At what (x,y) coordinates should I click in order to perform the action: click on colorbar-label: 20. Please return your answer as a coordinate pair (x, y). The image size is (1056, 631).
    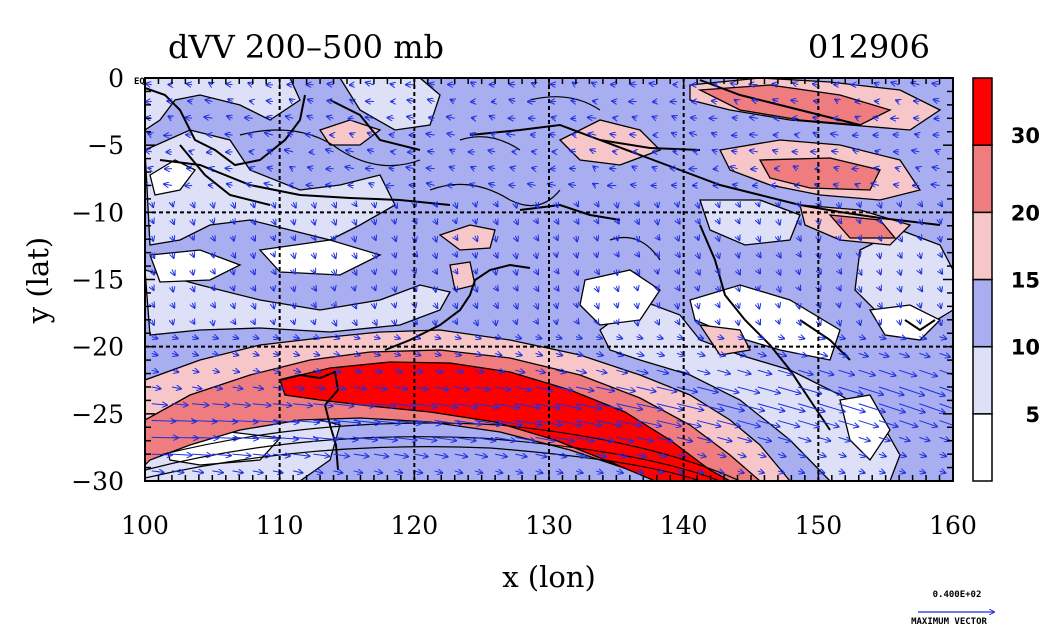
    Looking at the image, I should click on (1025, 213).